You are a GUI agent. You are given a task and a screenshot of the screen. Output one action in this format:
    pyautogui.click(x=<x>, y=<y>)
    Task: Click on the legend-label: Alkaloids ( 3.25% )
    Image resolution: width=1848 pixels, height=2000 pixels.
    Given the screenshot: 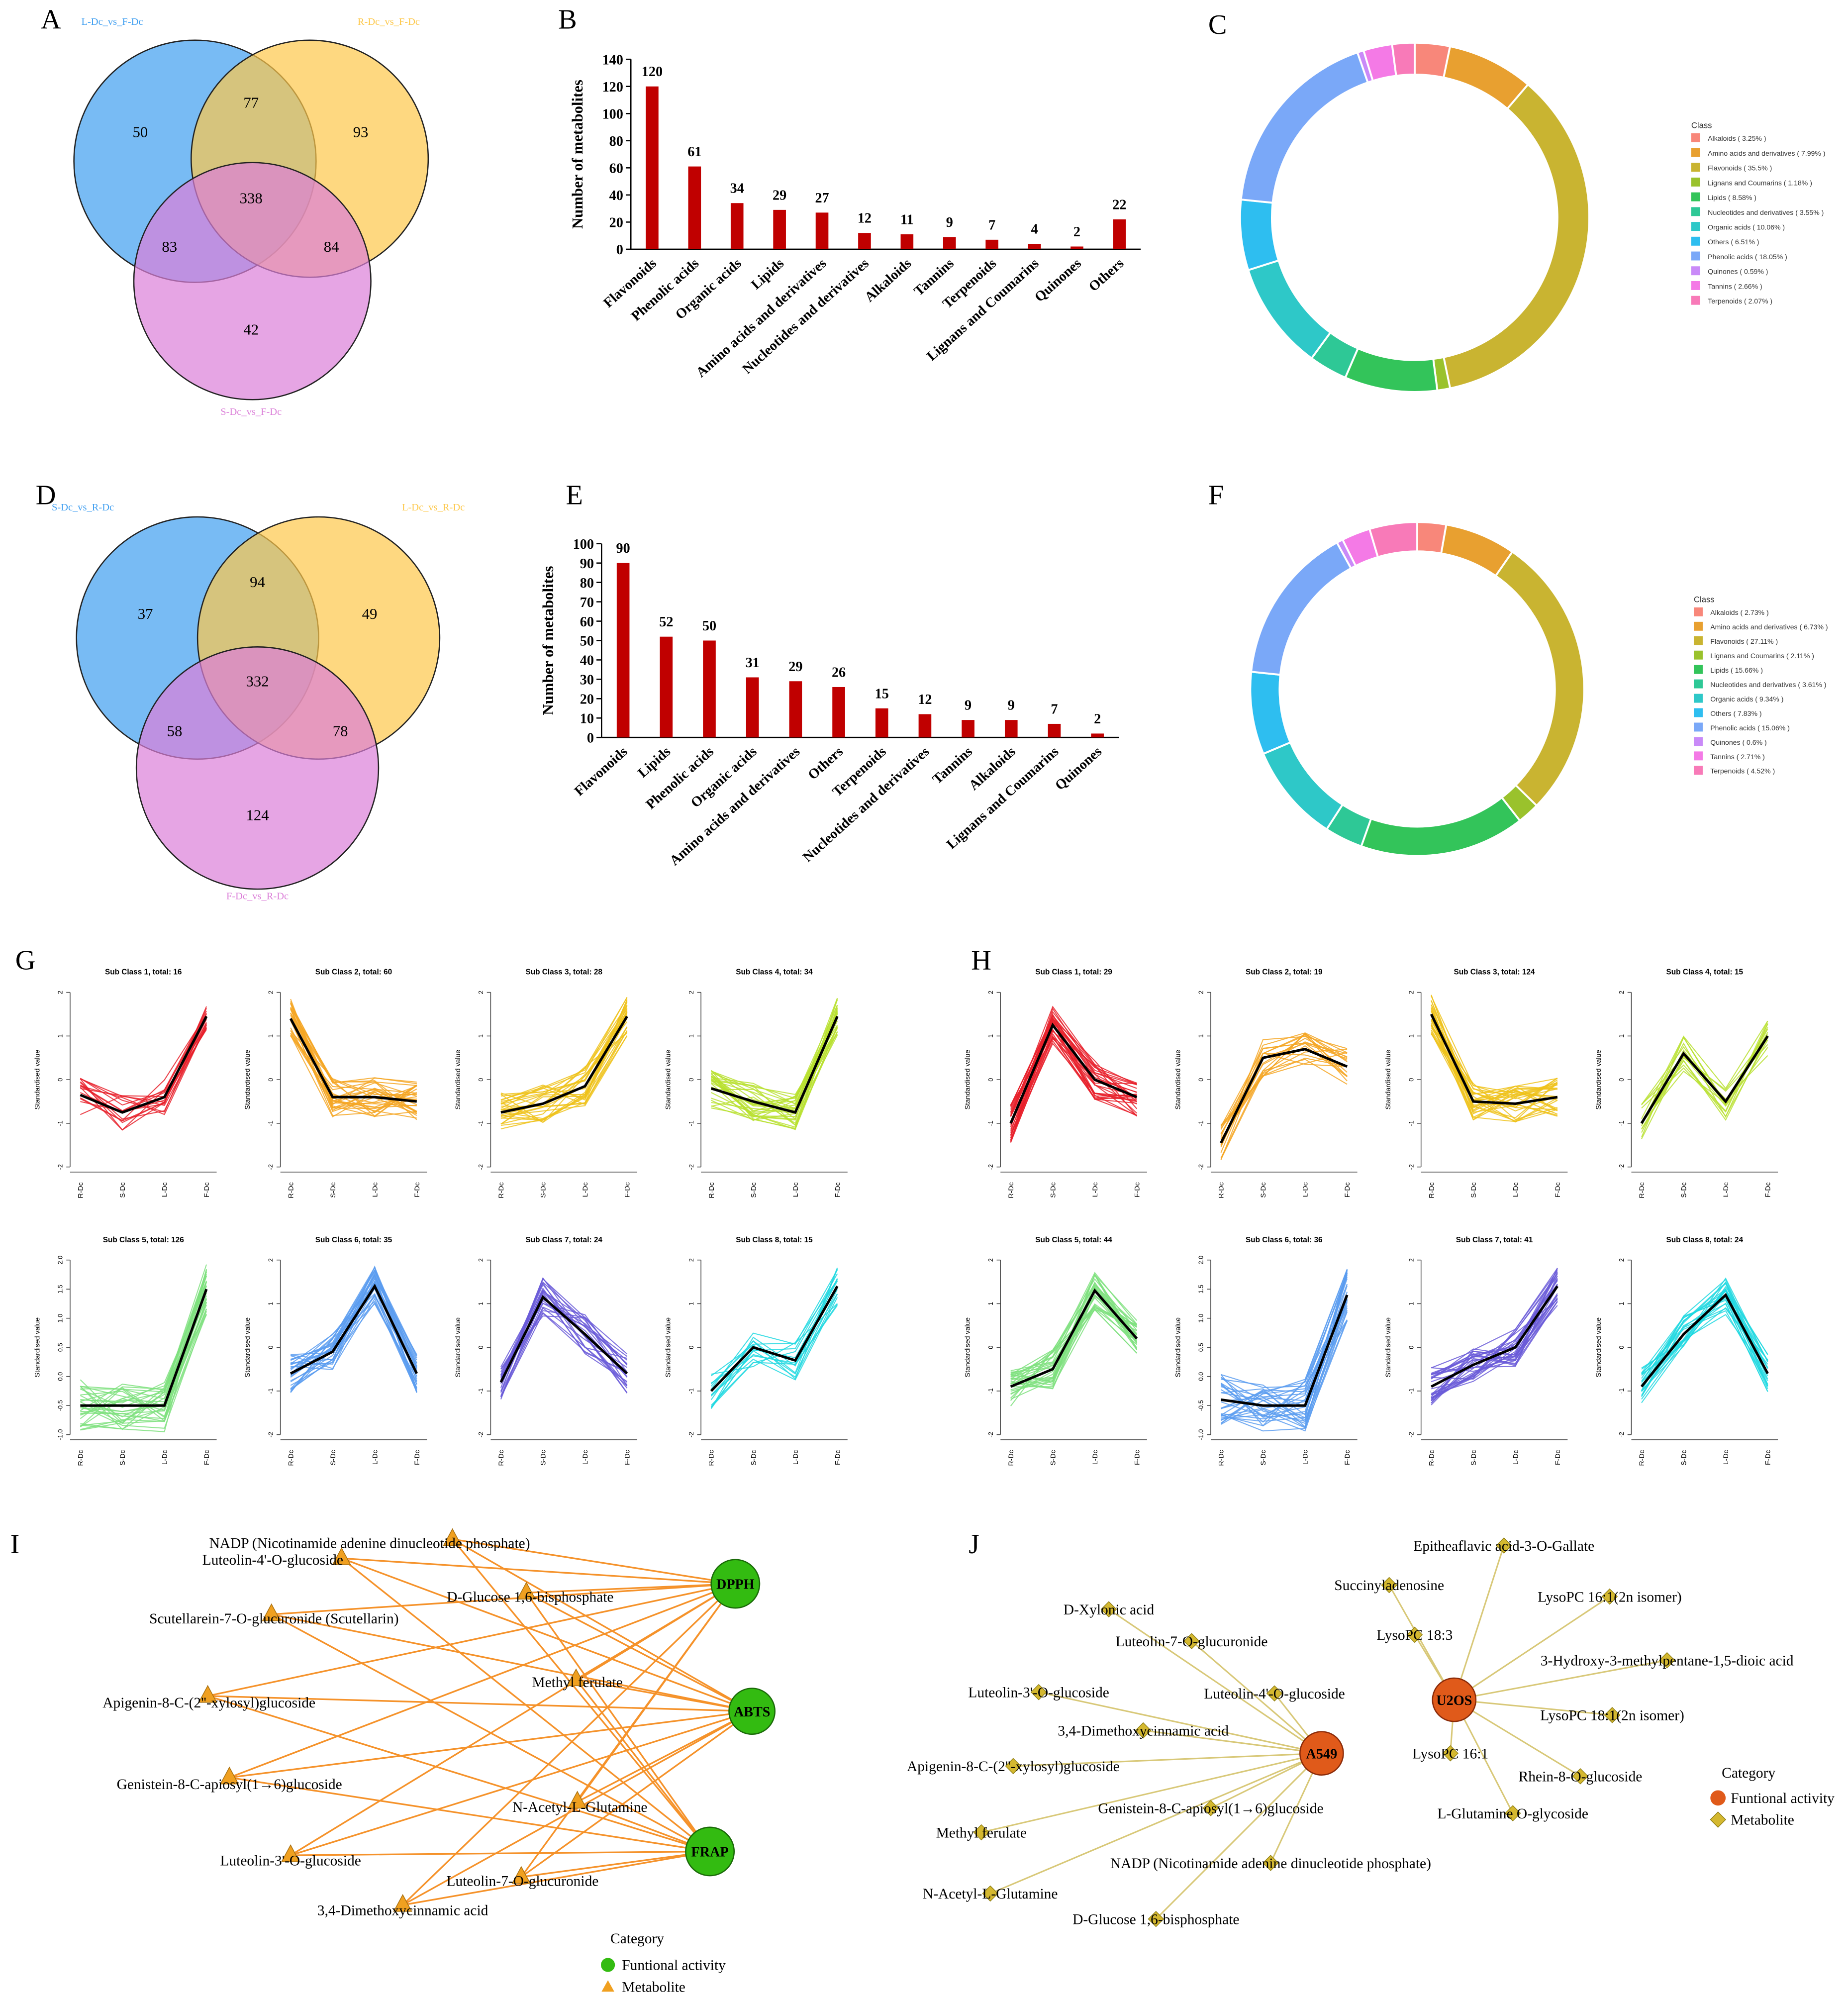 What is the action you would take?
    pyautogui.click(x=1737, y=138)
    